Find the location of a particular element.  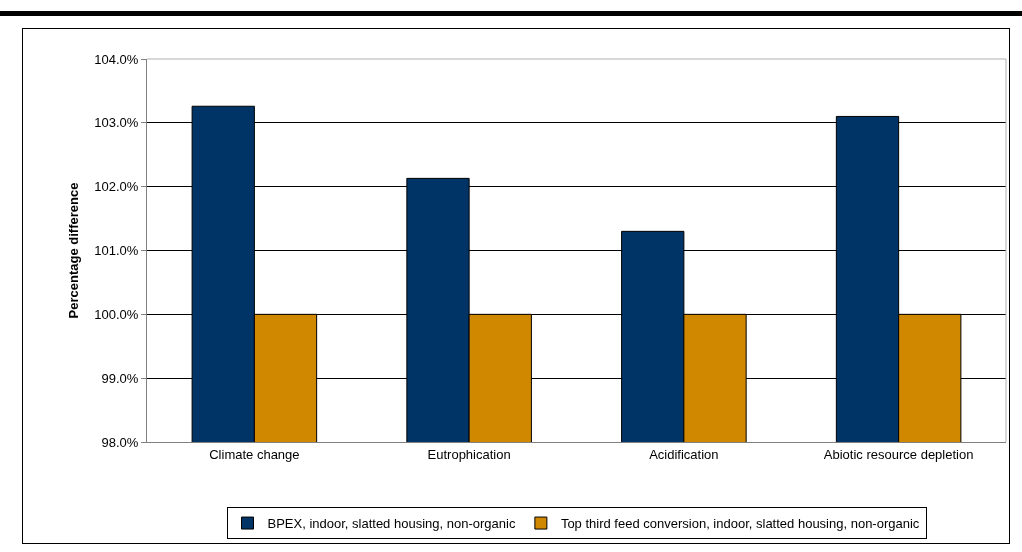

x-tick-label: Eutrophication is located at coordinates (469, 454).